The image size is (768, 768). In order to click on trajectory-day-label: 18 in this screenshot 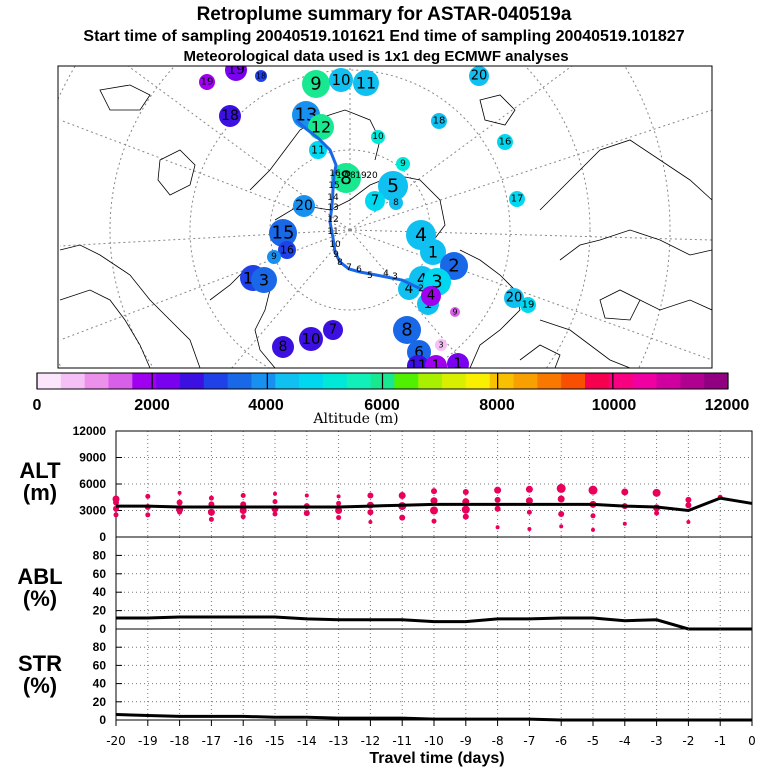, I will do `click(350, 176)`.